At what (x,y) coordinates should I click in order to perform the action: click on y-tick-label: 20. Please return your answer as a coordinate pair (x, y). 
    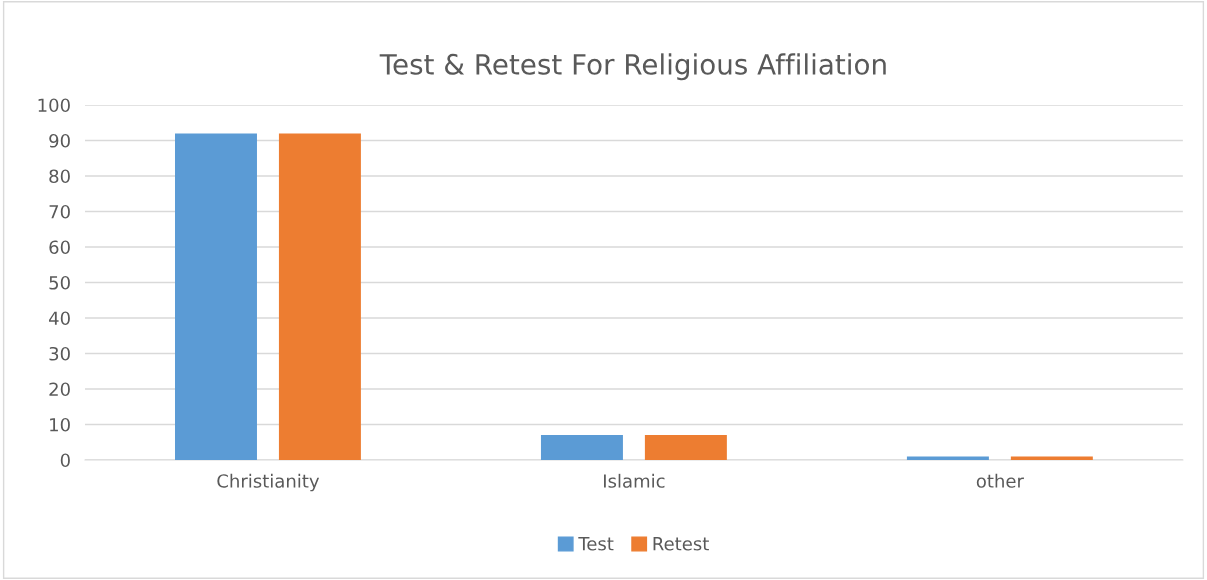
    Looking at the image, I should click on (59, 389).